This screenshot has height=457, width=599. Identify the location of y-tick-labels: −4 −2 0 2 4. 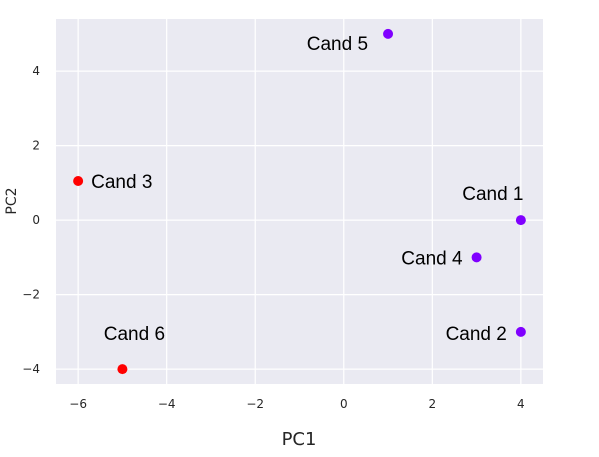
(31, 220).